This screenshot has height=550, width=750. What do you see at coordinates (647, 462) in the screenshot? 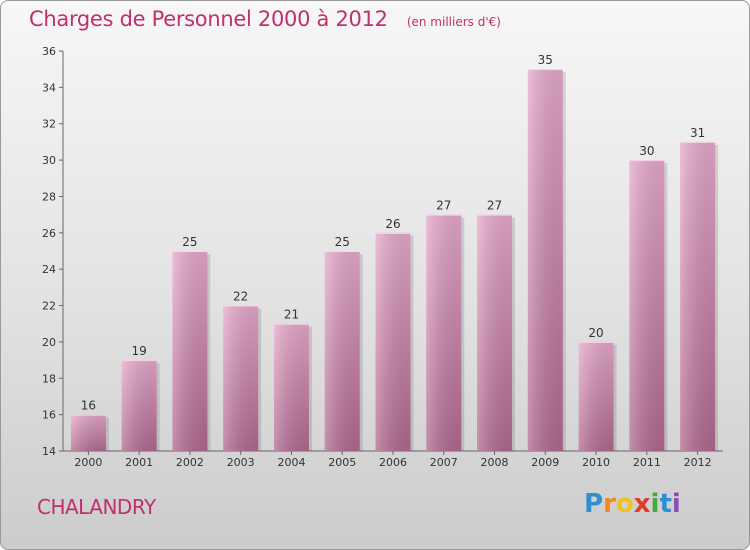
I see `x-tick-label: 2011` at bounding box center [647, 462].